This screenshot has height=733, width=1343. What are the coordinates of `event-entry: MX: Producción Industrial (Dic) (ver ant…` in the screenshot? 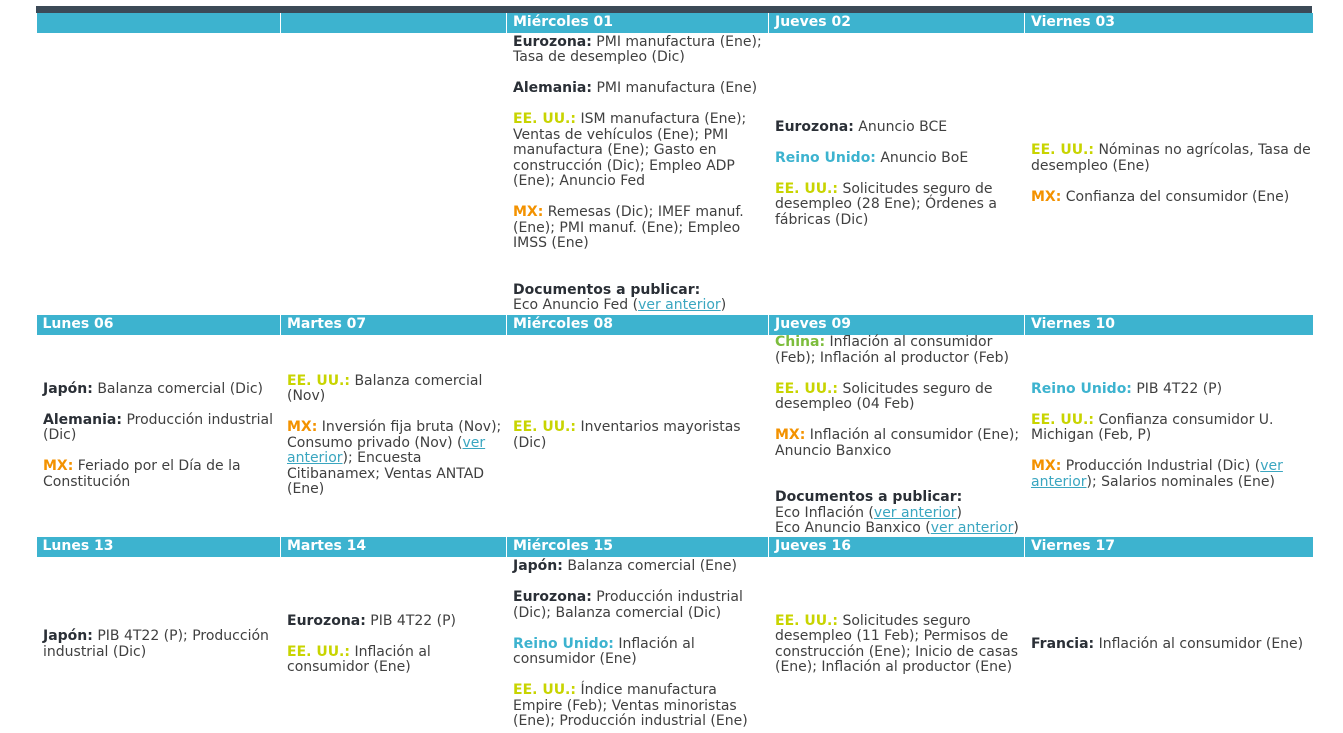 It's located at (1172, 474).